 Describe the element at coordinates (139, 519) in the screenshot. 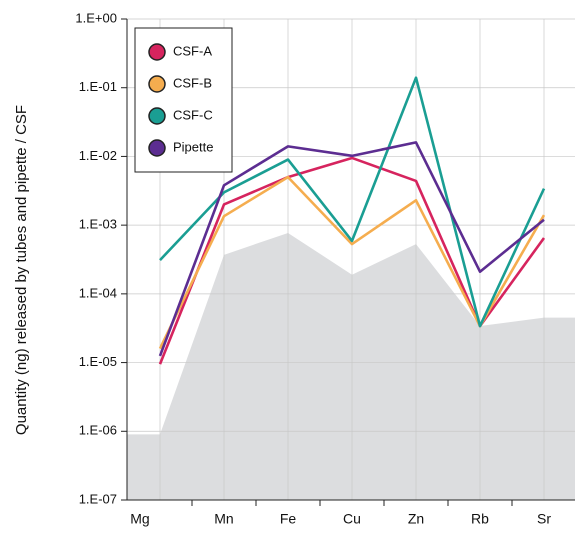

I see `x-tick-label: Mg` at that location.